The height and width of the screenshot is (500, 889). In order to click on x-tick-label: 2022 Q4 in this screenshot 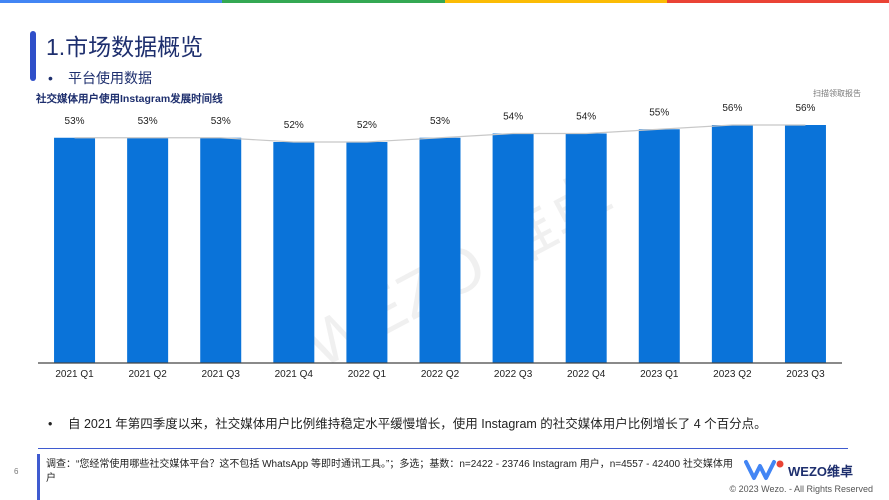, I will do `click(586, 374)`.